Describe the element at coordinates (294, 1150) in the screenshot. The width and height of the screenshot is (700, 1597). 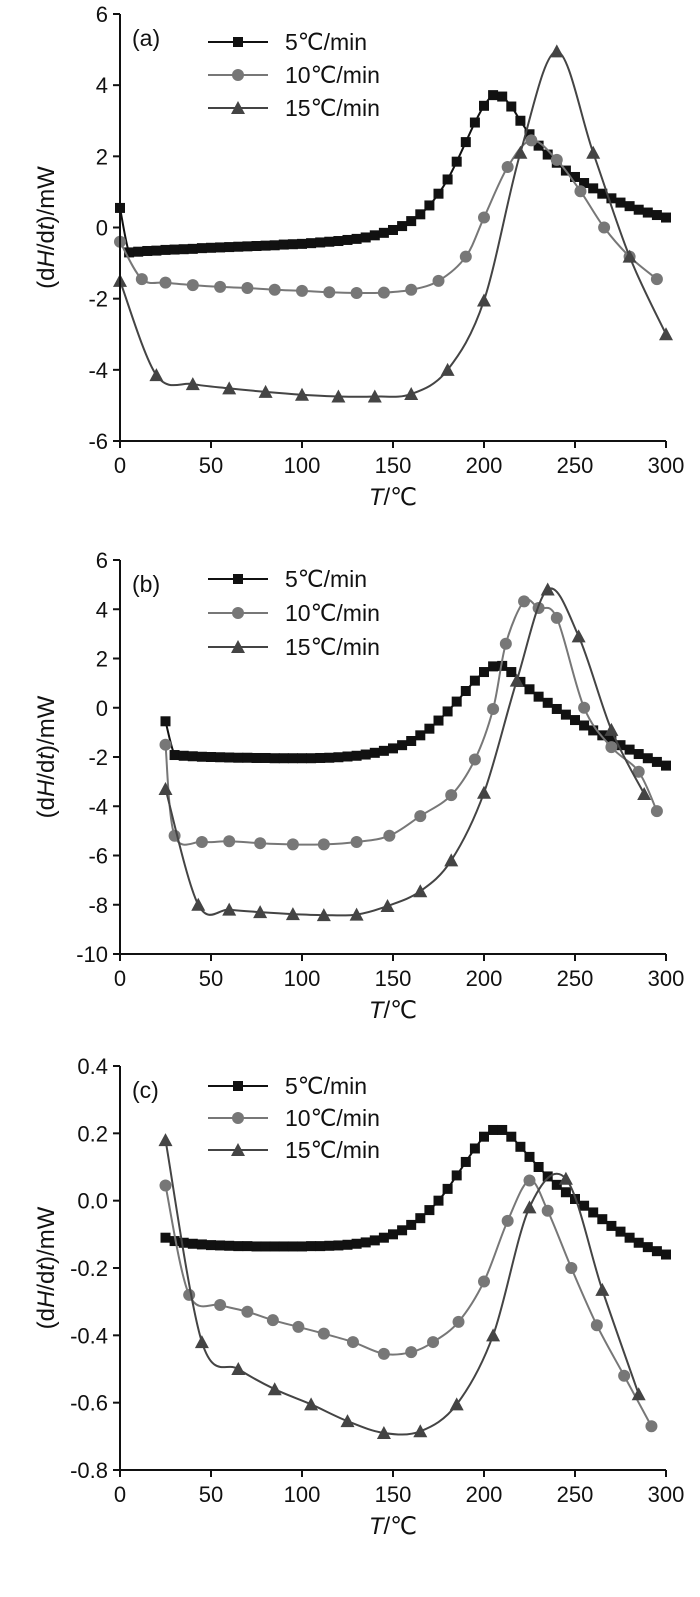
I see `legend-item-3: 15℃/min` at that location.